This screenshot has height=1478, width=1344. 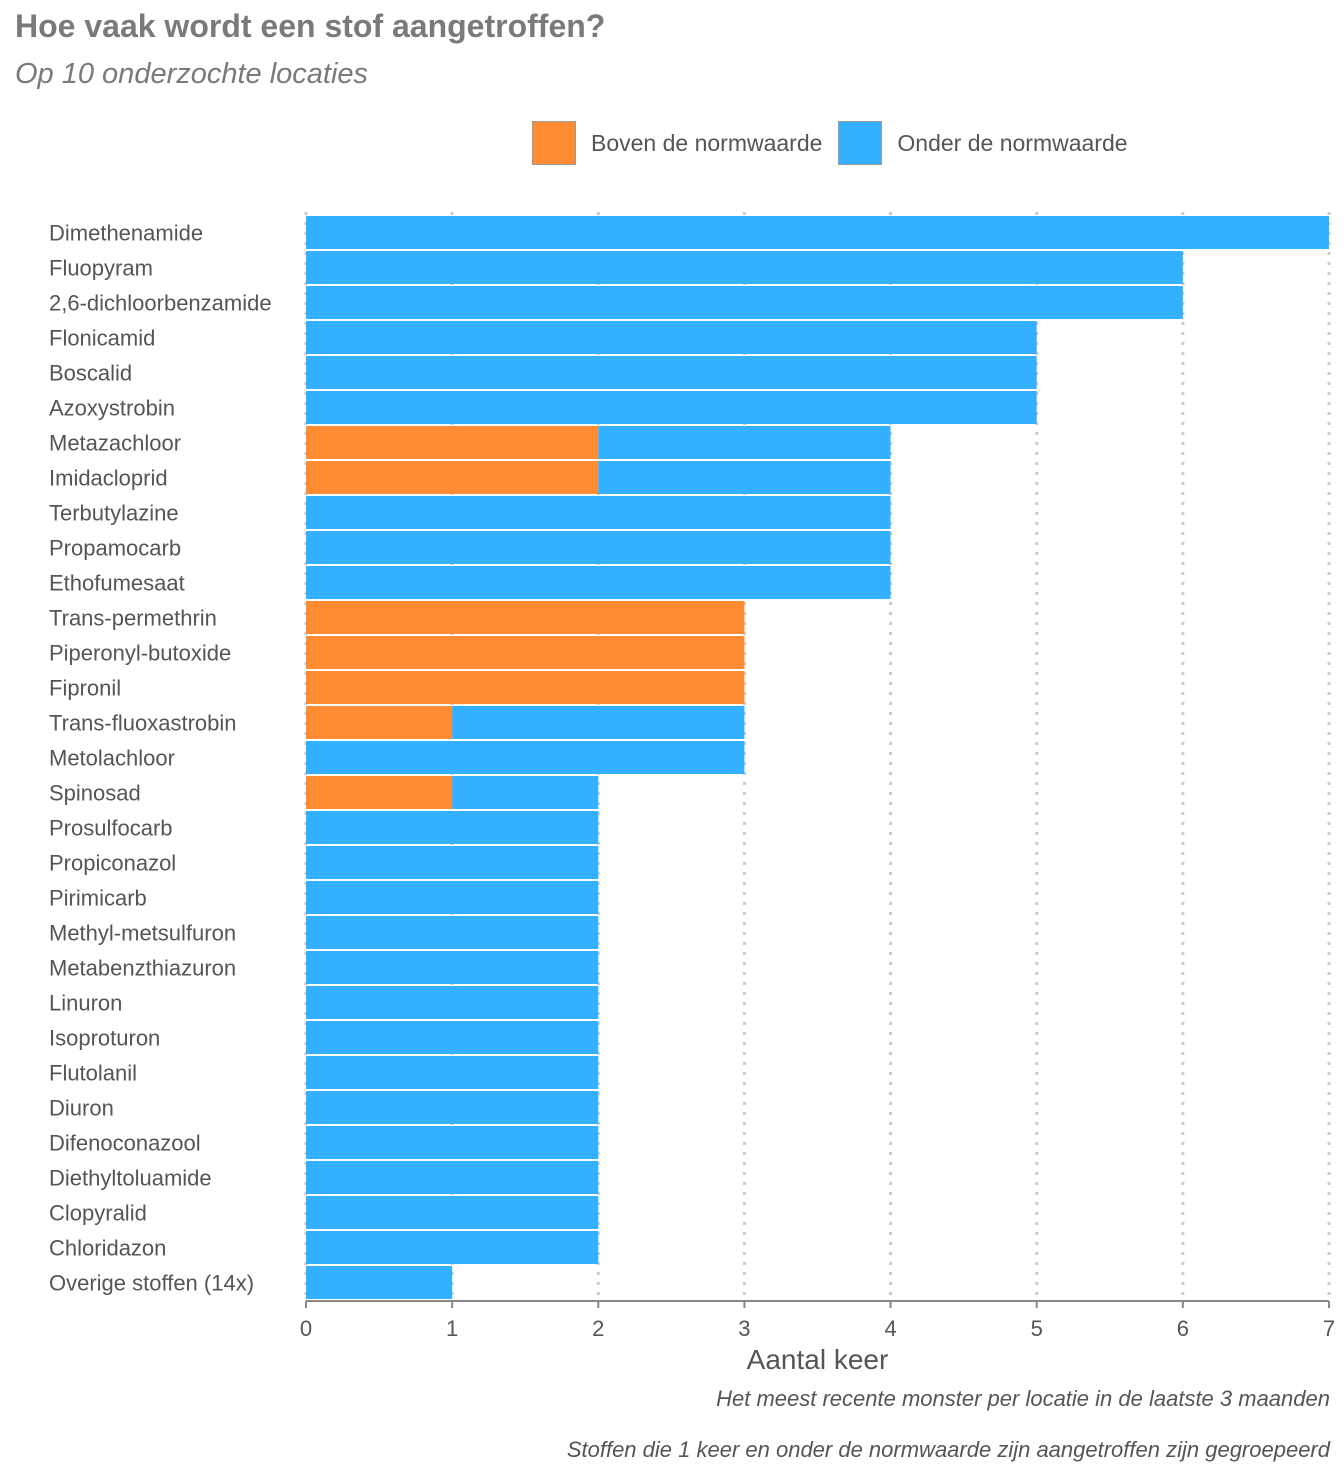 What do you see at coordinates (1183, 1328) in the screenshot?
I see `x-tick-label: 6` at bounding box center [1183, 1328].